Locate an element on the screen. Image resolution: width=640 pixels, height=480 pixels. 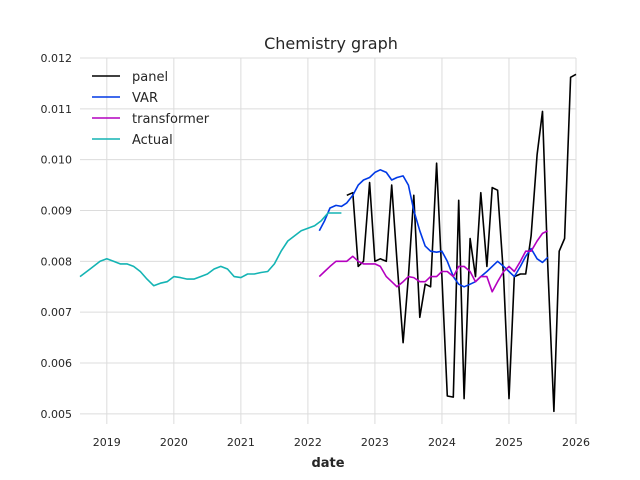
y-tick-label: 0.008 is located at coordinates (57, 261).